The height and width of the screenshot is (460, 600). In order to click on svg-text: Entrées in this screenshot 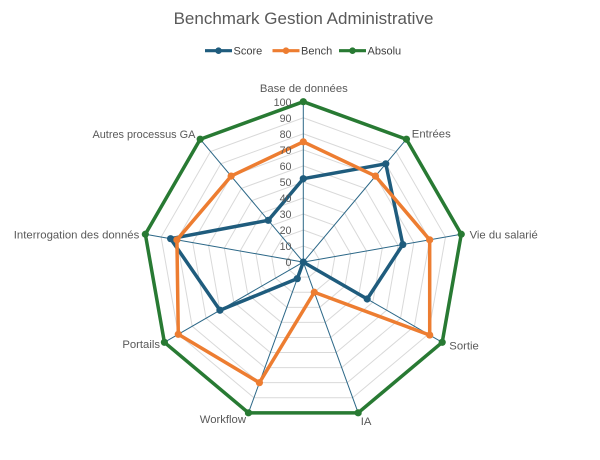, I will do `click(431, 135)`.